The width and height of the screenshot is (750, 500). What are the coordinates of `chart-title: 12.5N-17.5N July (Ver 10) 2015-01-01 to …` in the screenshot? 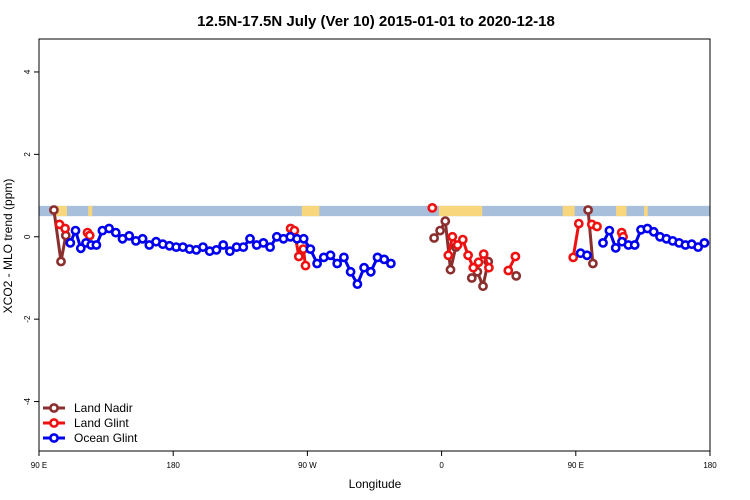 It's located at (376, 21).